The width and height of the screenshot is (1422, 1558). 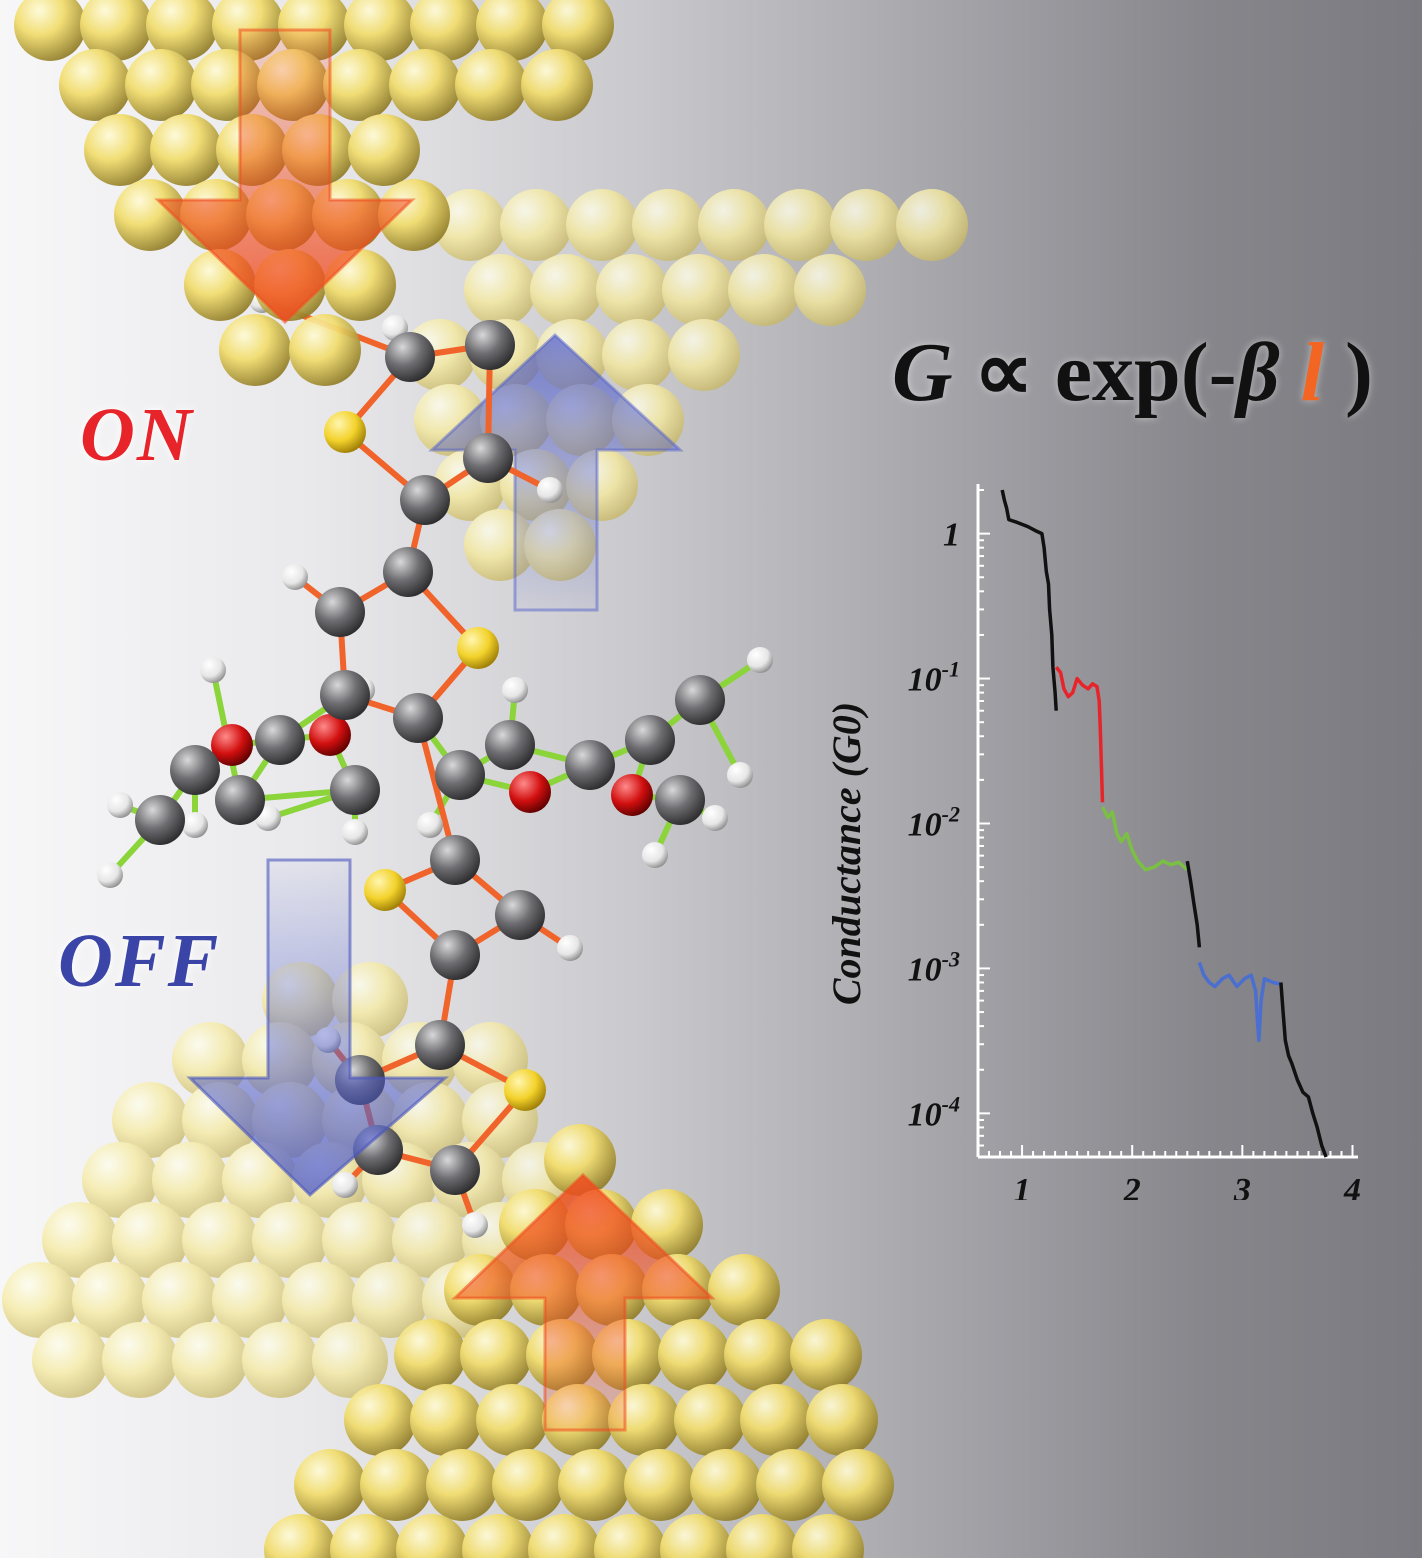 I want to click on on-state-label: ON, so click(x=137, y=435).